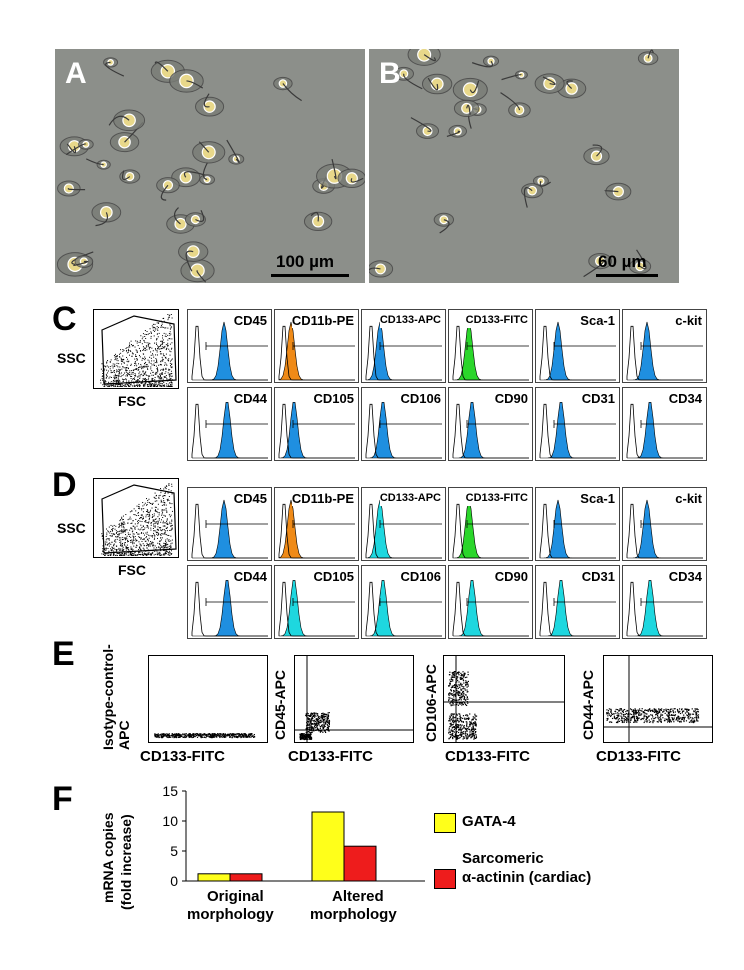 This screenshot has width=744, height=970. What do you see at coordinates (62, 799) in the screenshot?
I see `panel-letter-f: F` at bounding box center [62, 799].